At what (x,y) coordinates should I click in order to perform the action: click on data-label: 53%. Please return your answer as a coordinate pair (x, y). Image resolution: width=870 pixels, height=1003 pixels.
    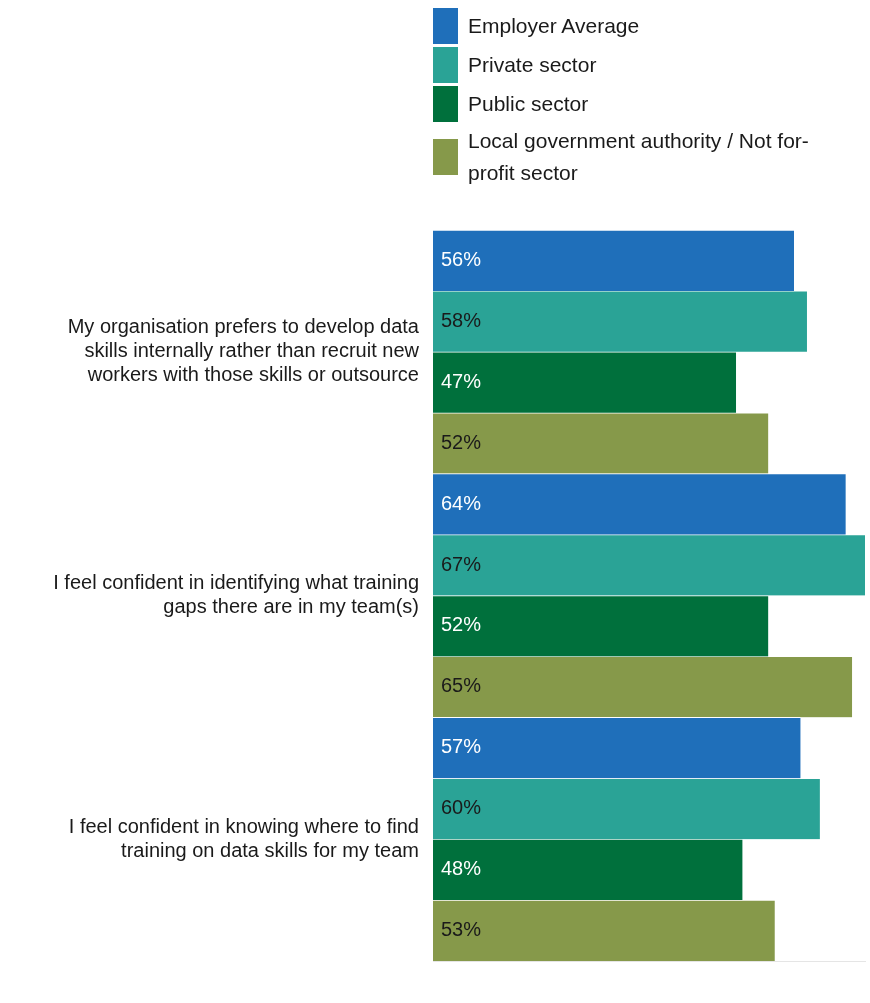
    Looking at the image, I should click on (461, 929).